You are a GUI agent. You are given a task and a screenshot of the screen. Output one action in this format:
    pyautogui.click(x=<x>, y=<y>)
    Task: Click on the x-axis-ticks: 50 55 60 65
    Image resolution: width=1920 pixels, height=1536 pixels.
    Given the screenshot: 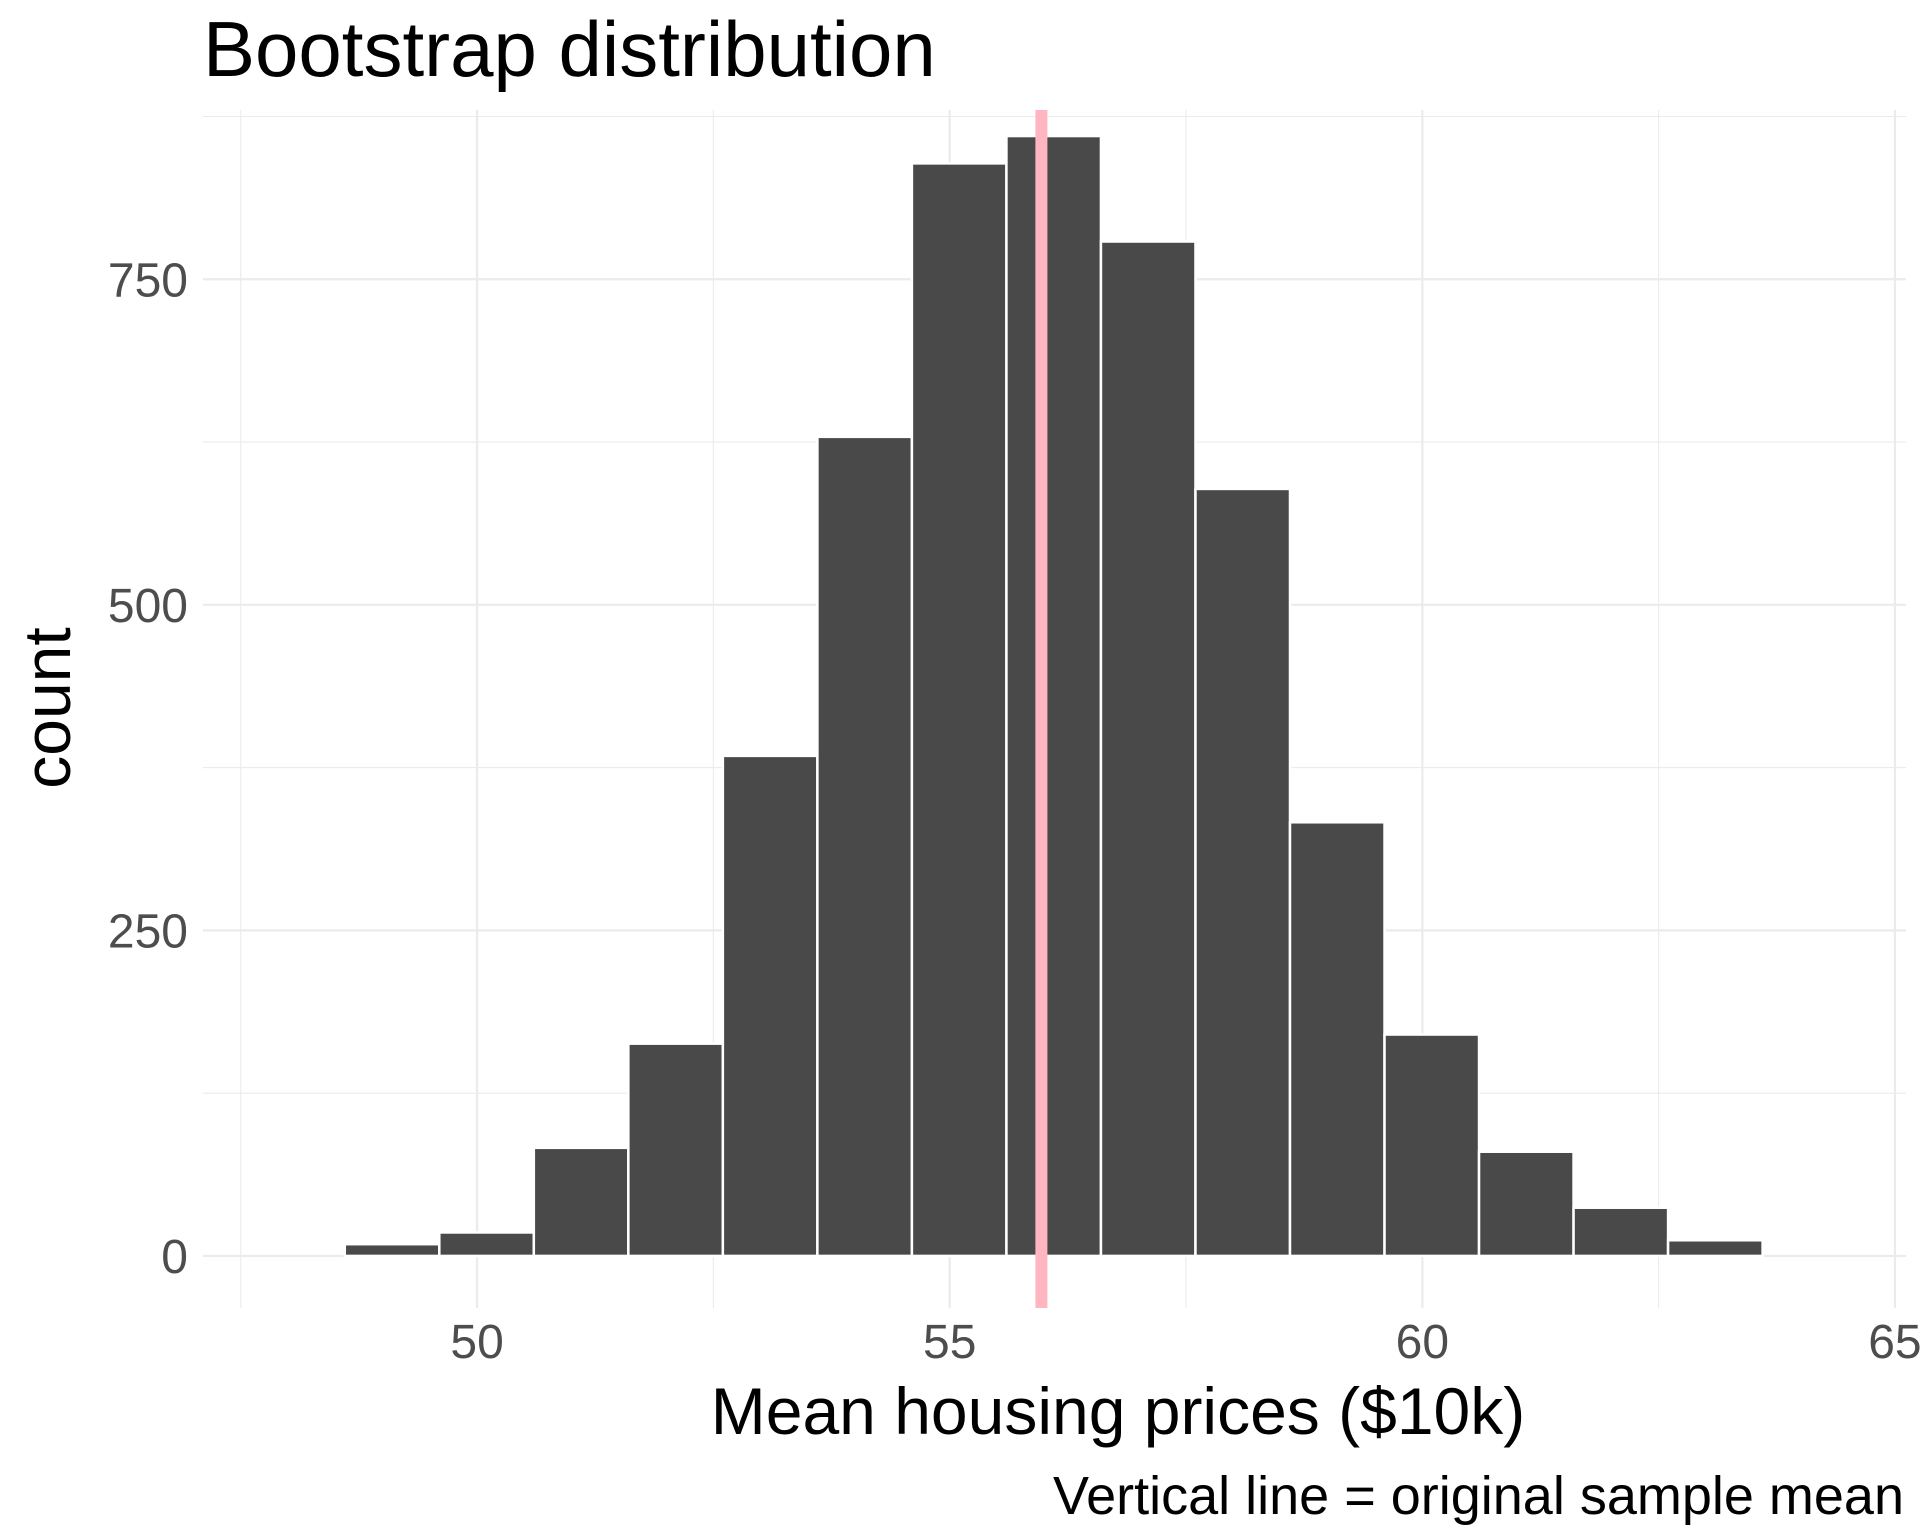 What is the action you would take?
    pyautogui.click(x=1185, y=1342)
    